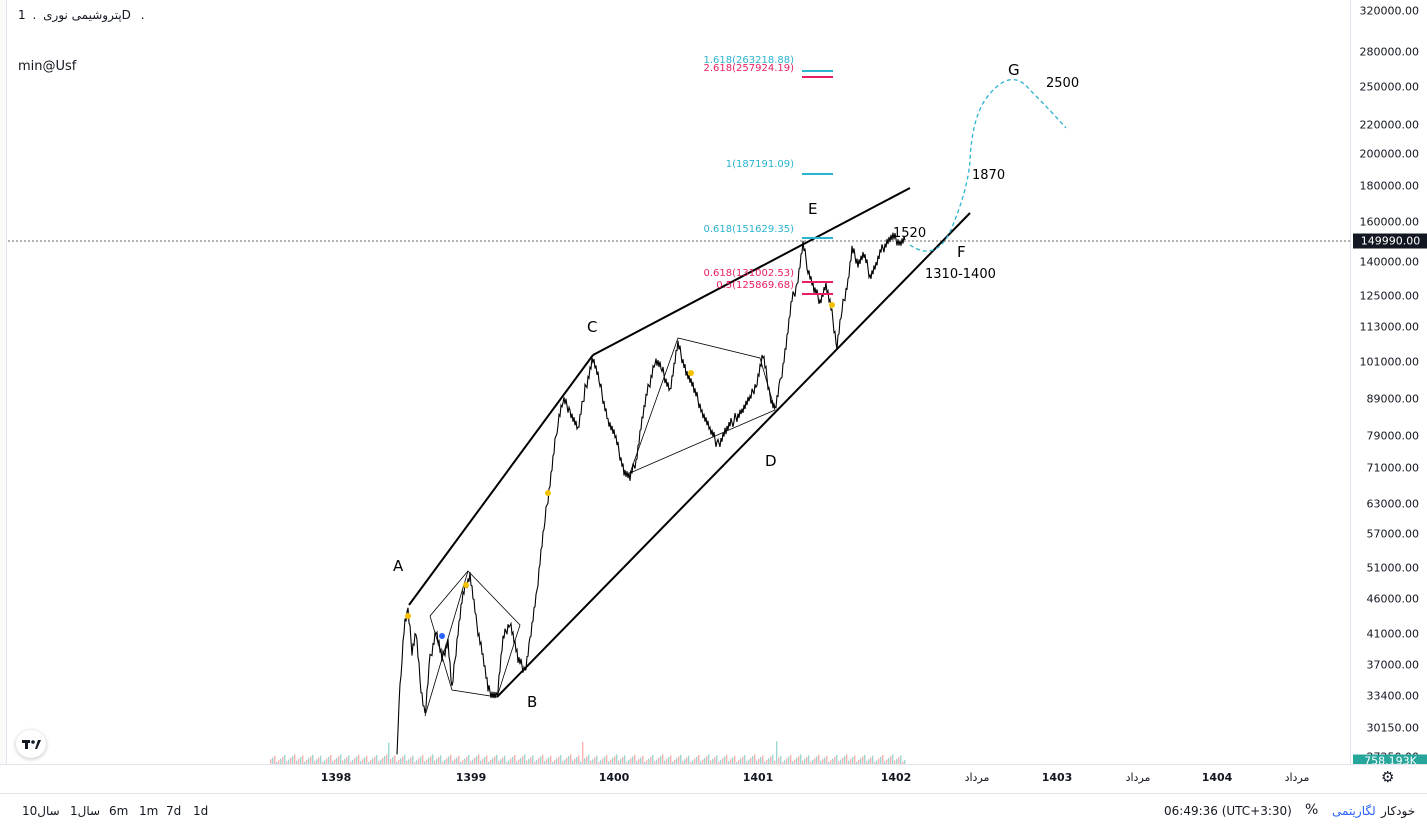 This screenshot has height=829, width=1427. I want to click on left-edge-handle, so click(3, 382).